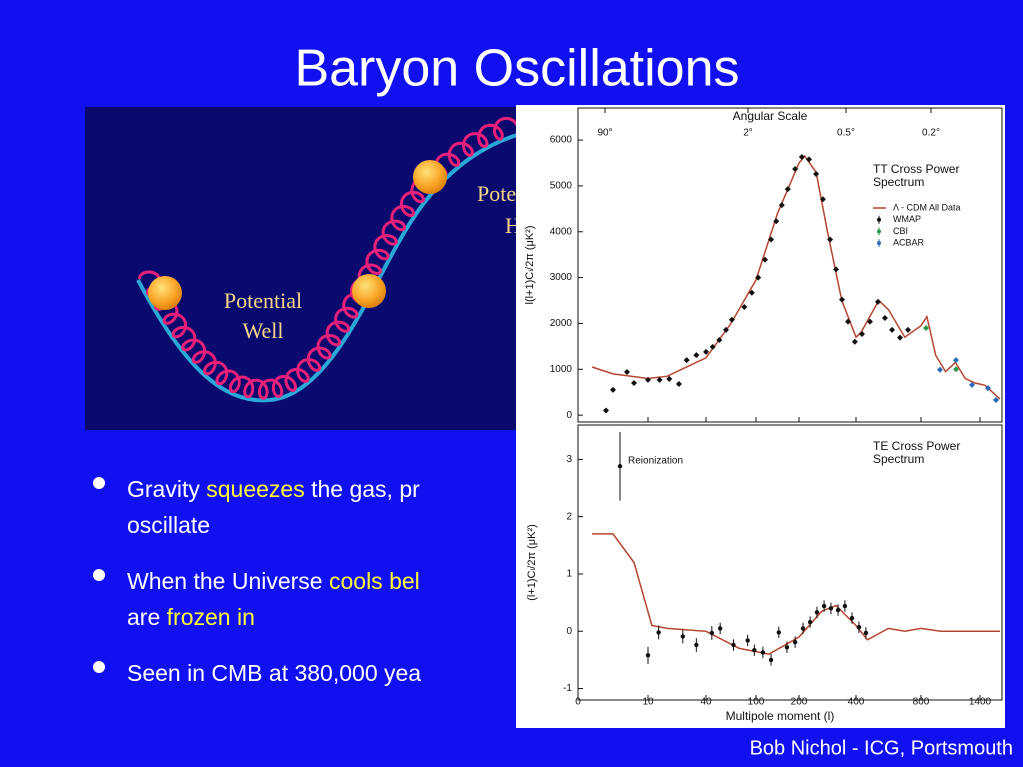  What do you see at coordinates (561, 231) in the screenshot?
I see `y-tick-label: 4000` at bounding box center [561, 231].